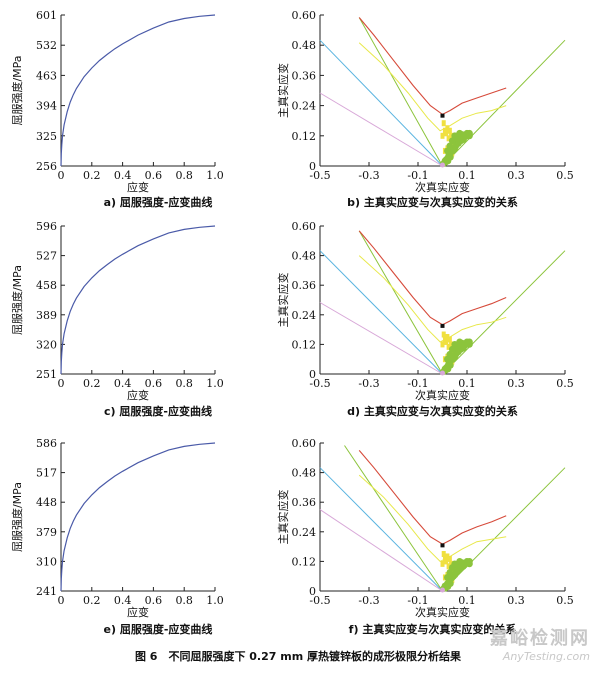 This screenshot has height=676, width=596. I want to click on x-tick-label-f: -0.3, so click(368, 600).